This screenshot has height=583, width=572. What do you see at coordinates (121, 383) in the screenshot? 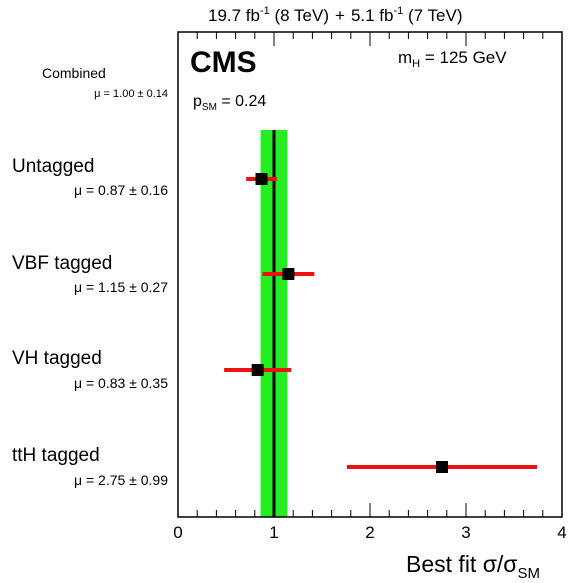
I see `category-mu-vh: μ = 0.83 ± 0.35` at bounding box center [121, 383].